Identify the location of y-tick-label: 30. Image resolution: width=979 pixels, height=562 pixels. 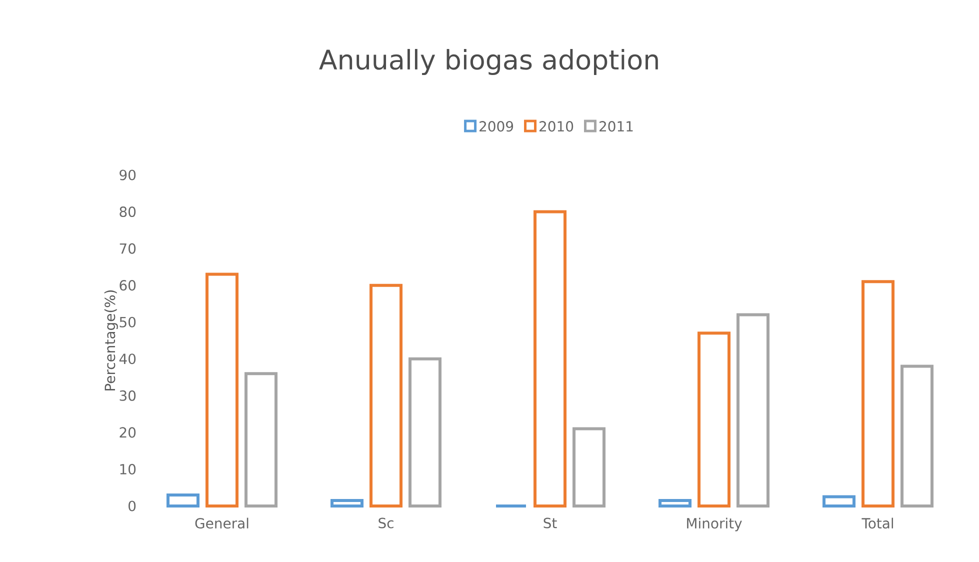
(128, 395).